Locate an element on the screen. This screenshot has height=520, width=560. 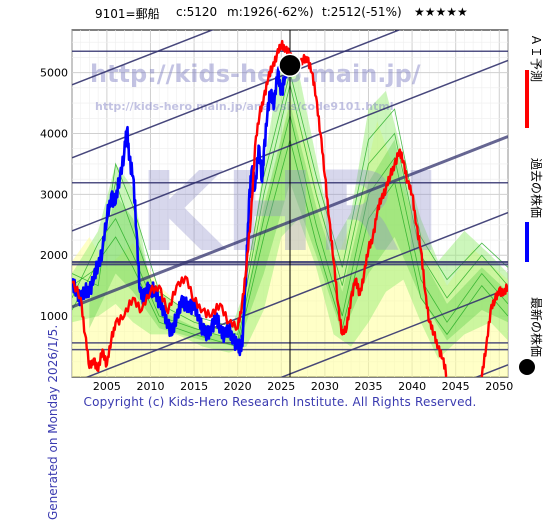
y-tick-label: 3000 is located at coordinates (54, 194).